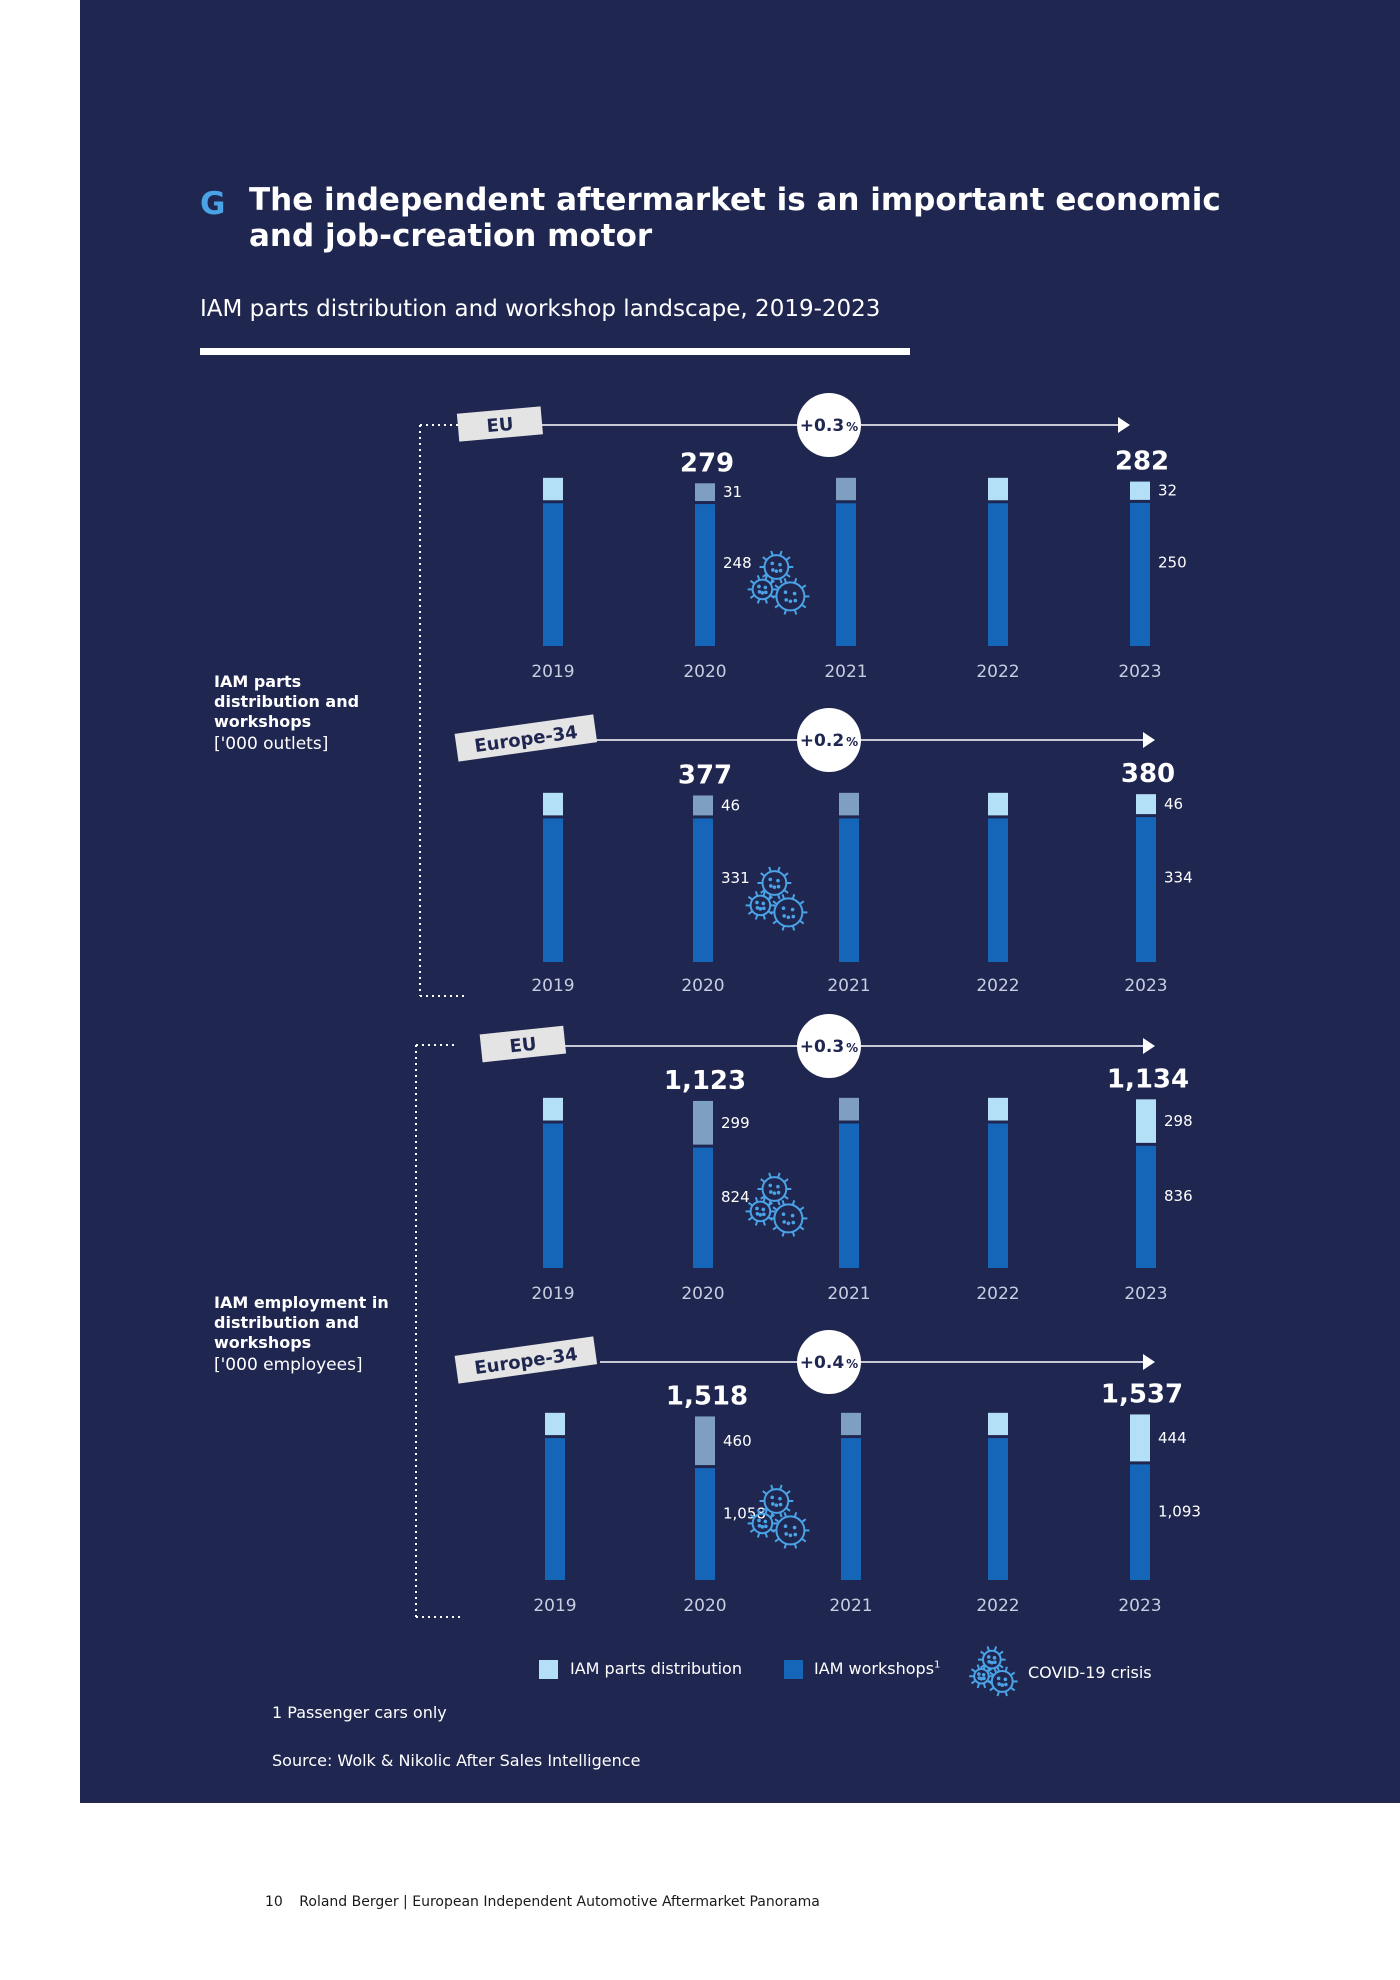 The height and width of the screenshot is (1980, 1400). Describe the element at coordinates (737, 1441) in the screenshot. I see `value-label-parts-2020: 460` at that location.